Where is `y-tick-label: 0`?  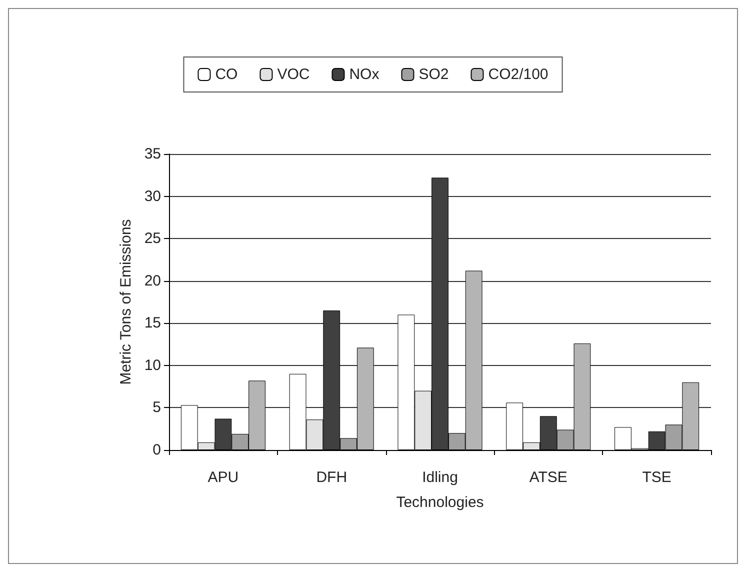 y-tick-label: 0 is located at coordinates (156, 450).